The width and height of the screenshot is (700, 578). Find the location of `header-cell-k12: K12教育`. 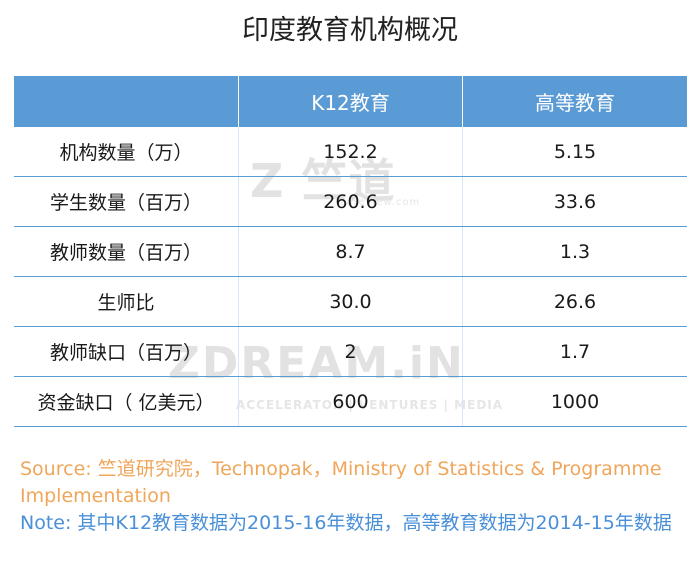

header-cell-k12: K12教育 is located at coordinates (350, 101).